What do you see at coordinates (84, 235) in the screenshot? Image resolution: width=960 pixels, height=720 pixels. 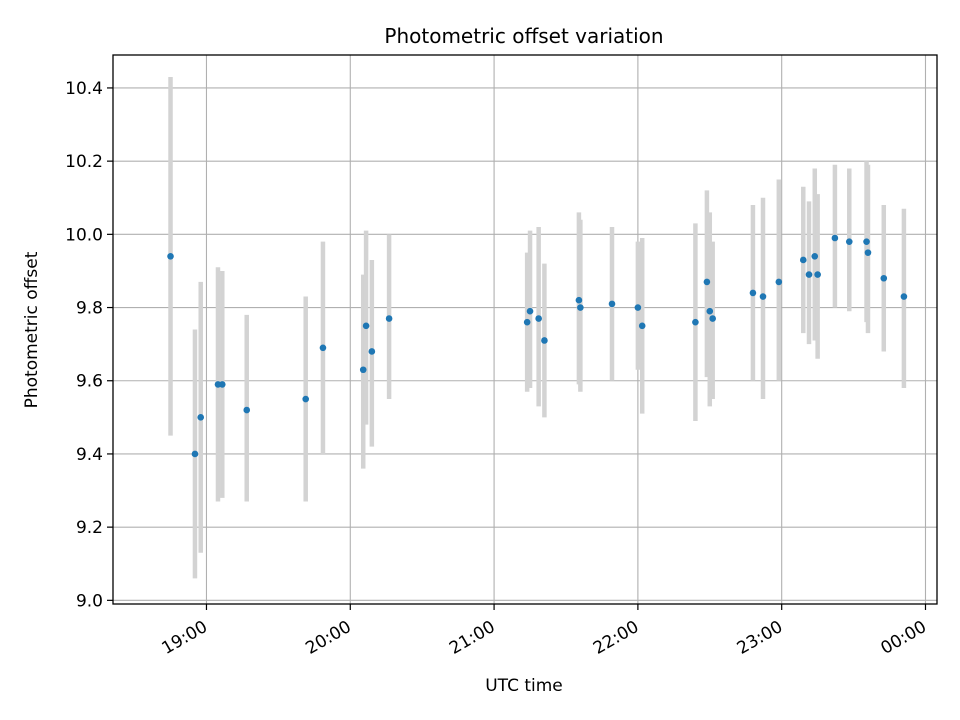 I see `y-tick-label: 10.0` at bounding box center [84, 235].